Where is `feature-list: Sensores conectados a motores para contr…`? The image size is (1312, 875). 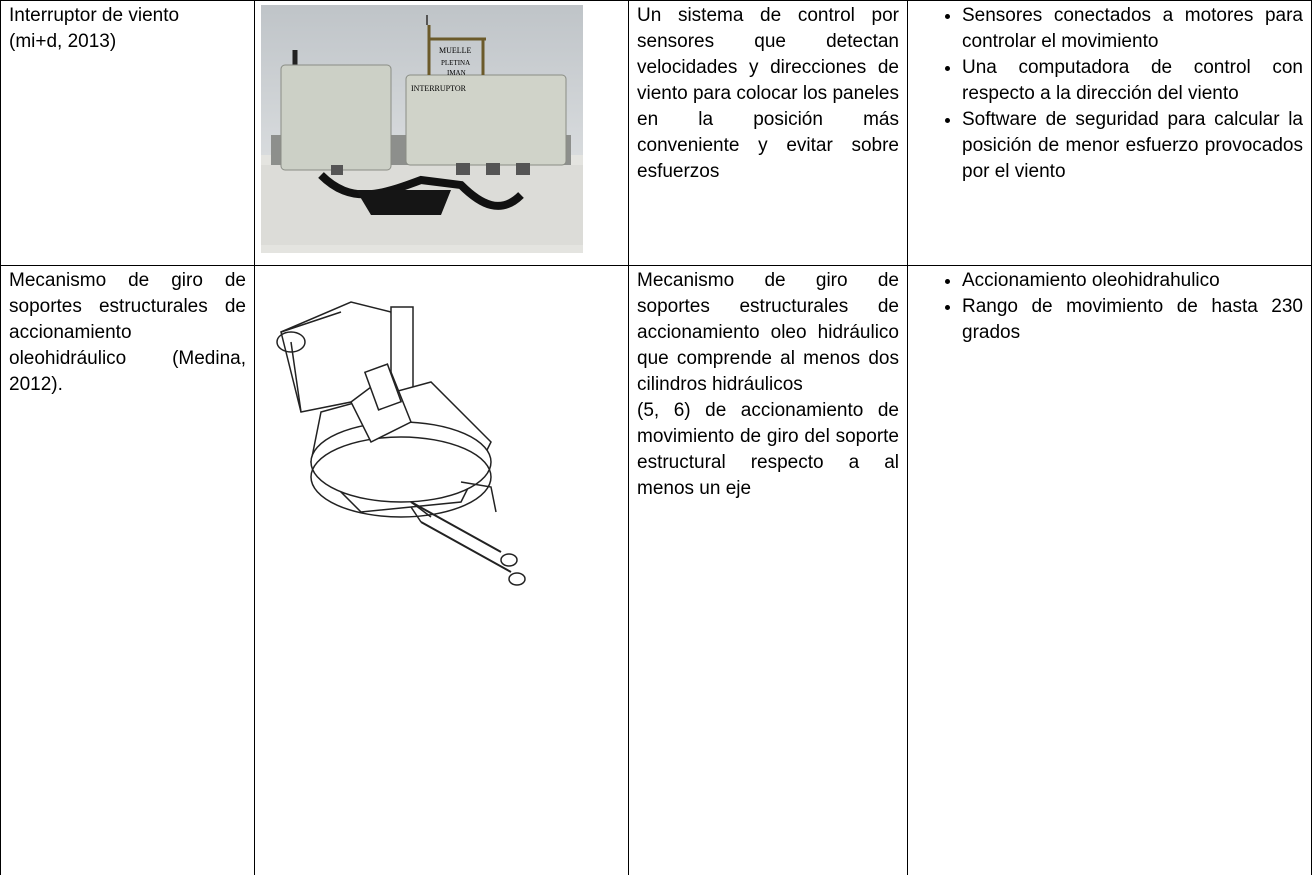 feature-list: Sensores conectados a motores para contr… is located at coordinates (1109, 94).